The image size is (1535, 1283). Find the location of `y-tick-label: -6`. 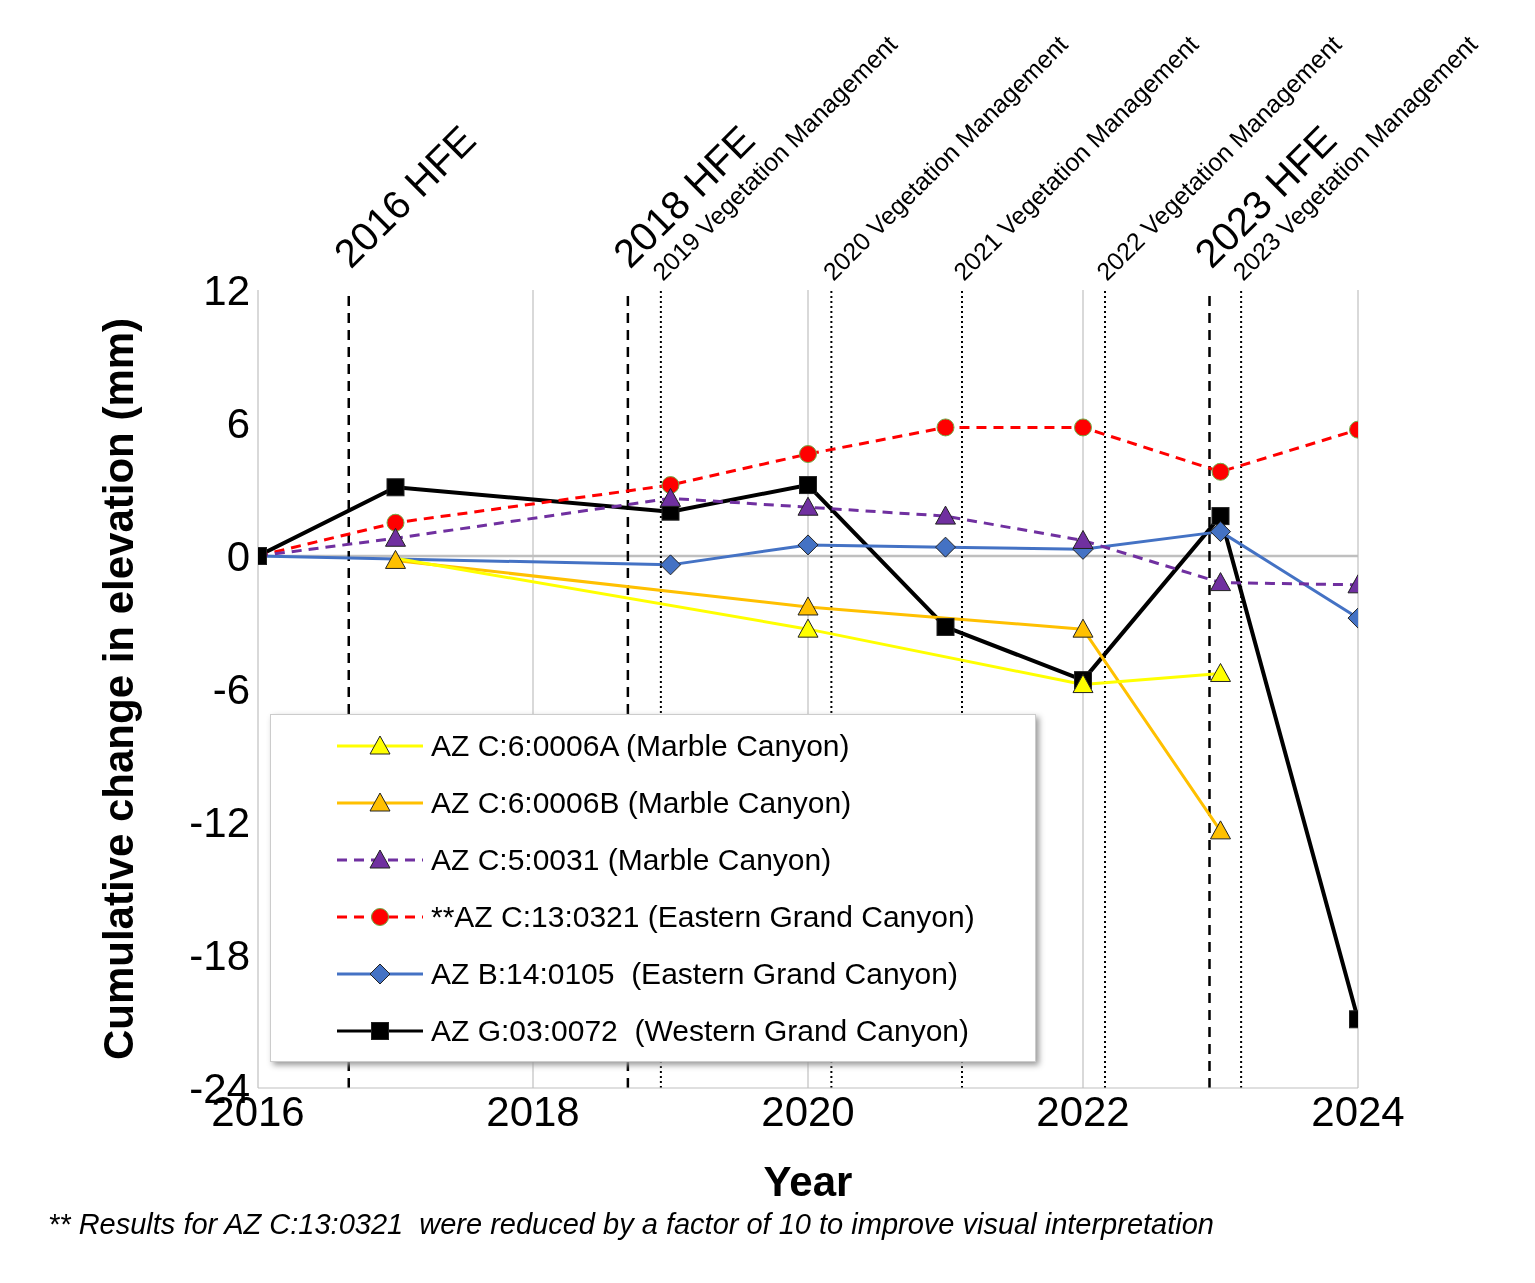

y-tick-label: -6 is located at coordinates (231, 689).